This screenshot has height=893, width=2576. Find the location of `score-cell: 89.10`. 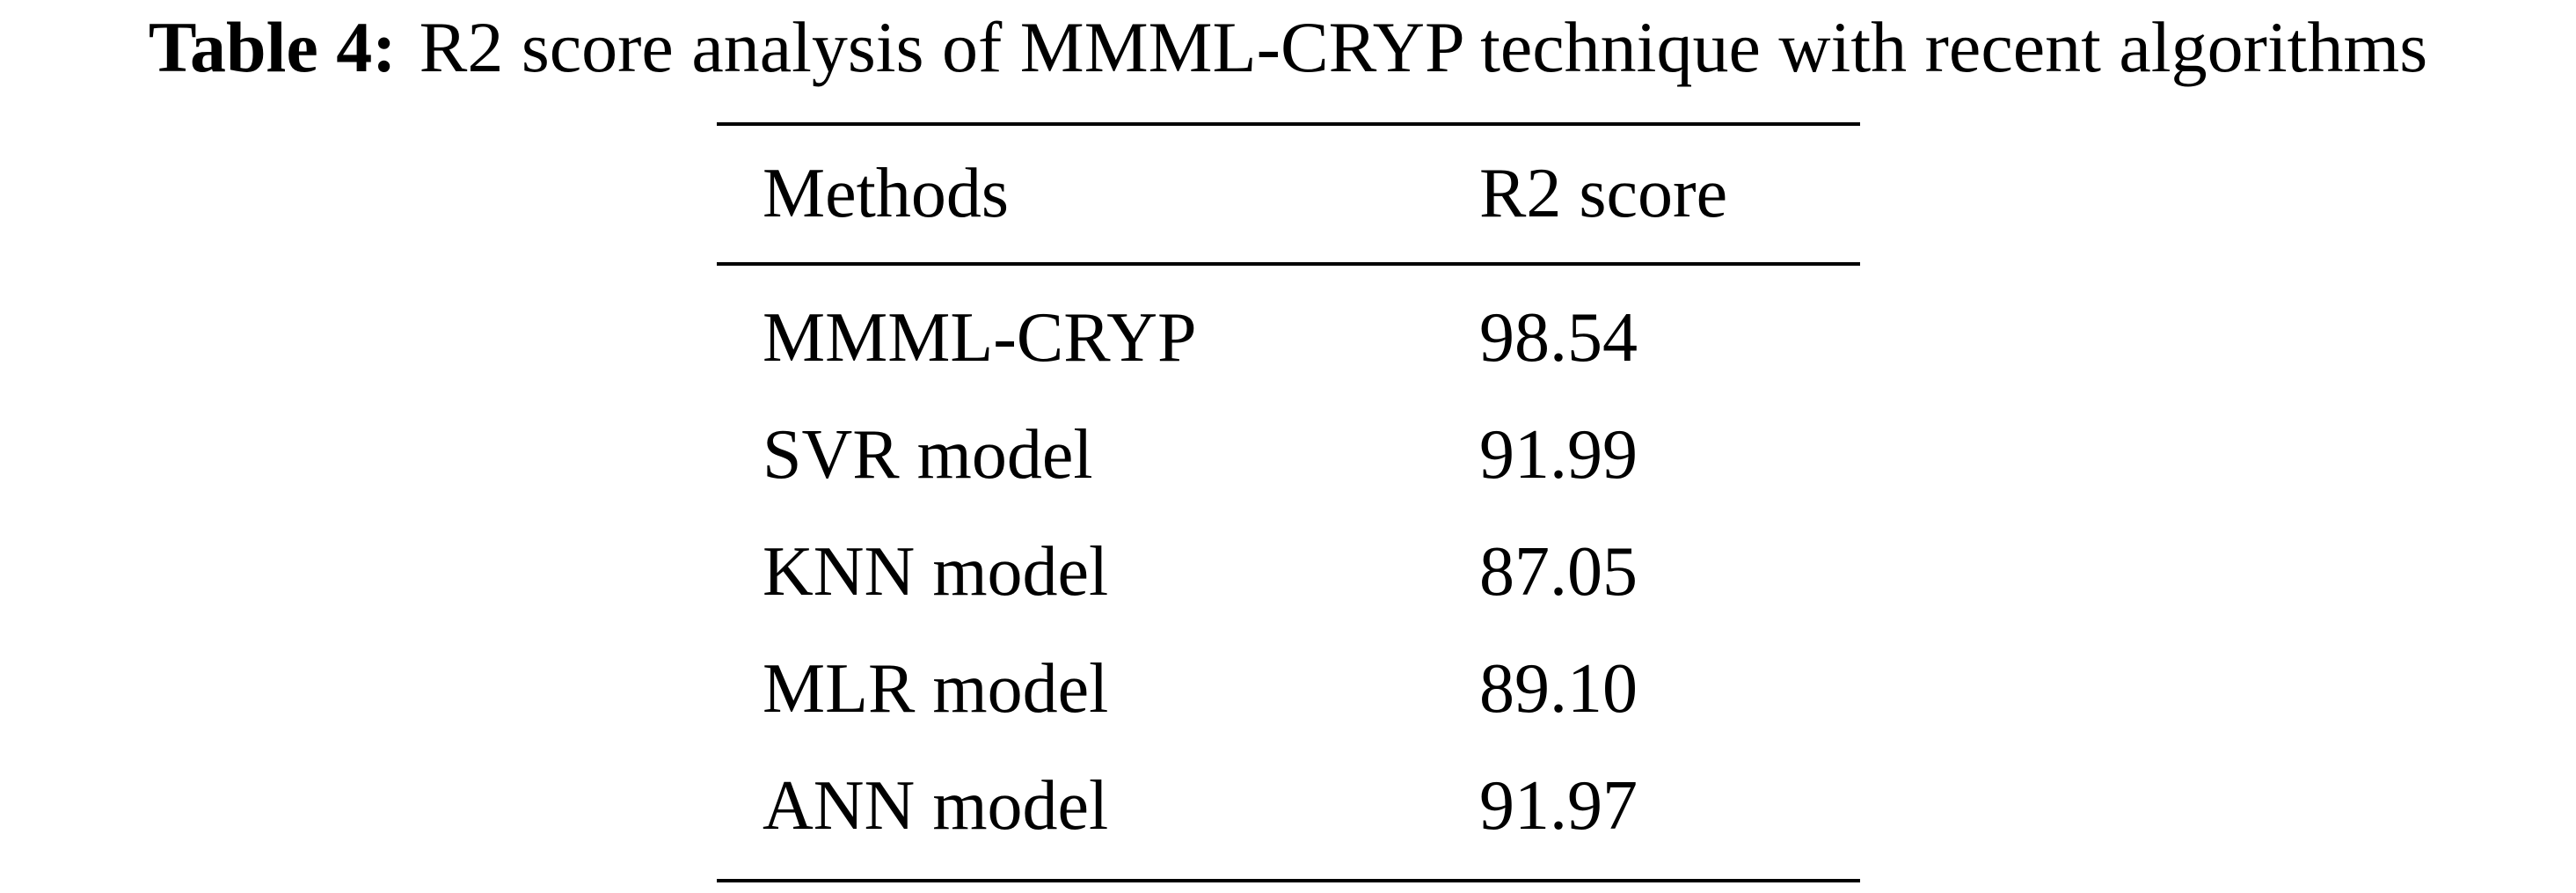

score-cell: 89.10 is located at coordinates (1558, 689).